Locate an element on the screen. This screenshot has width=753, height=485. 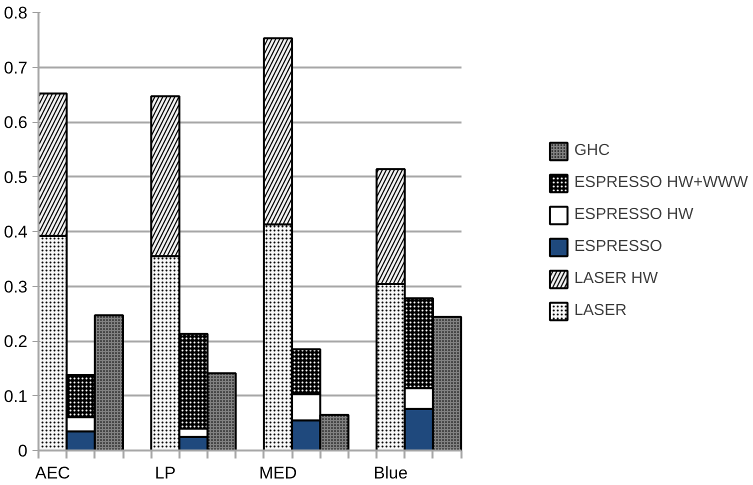
x-tick-label: AEC is located at coordinates (52, 473).